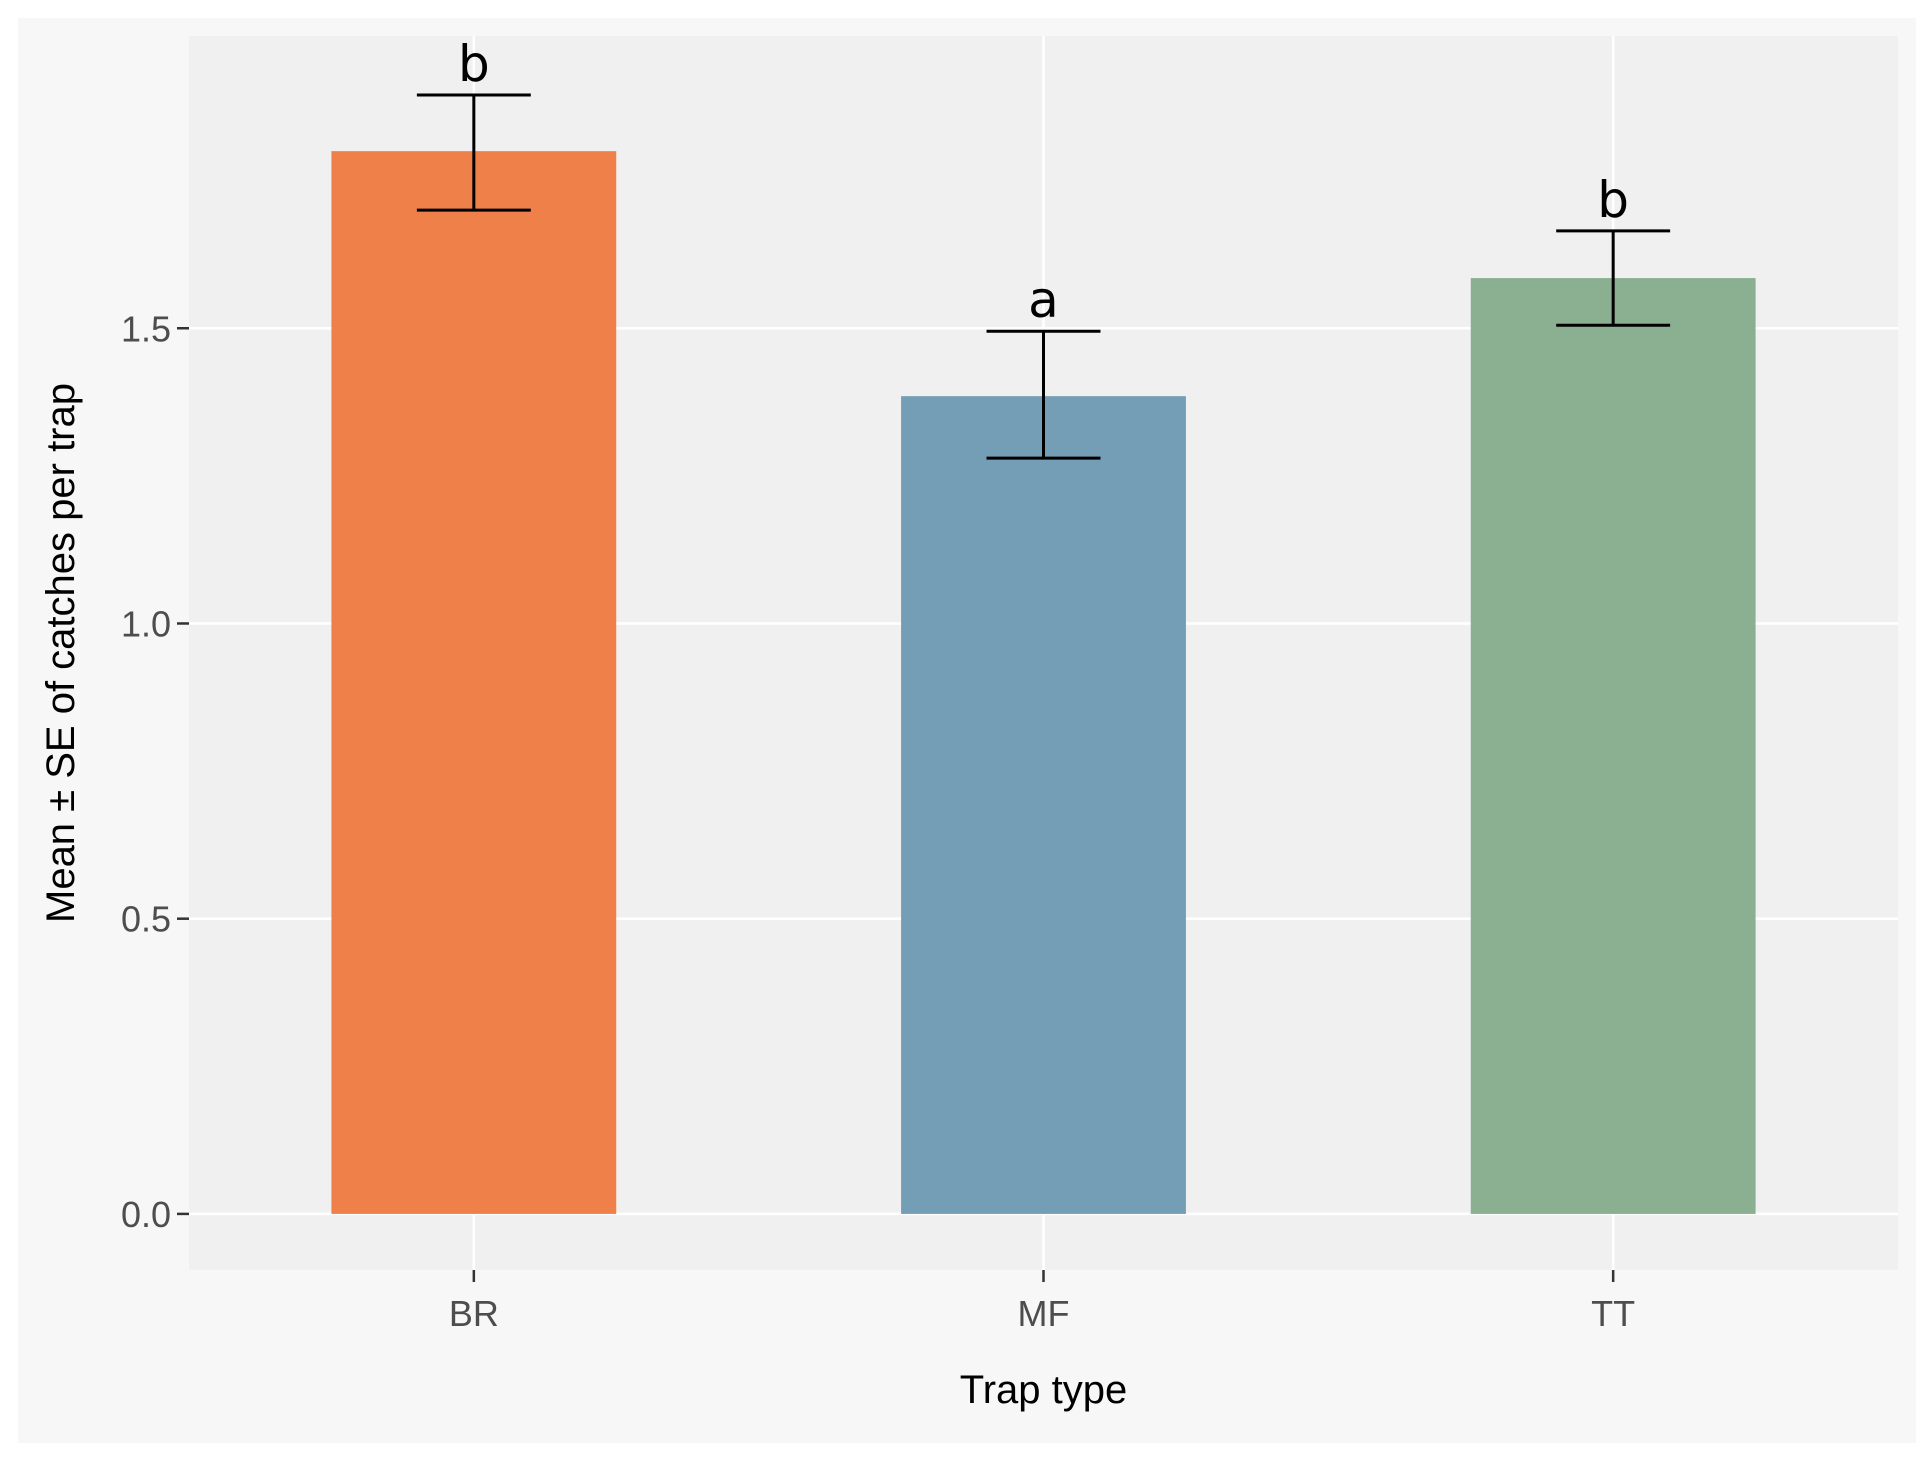 The width and height of the screenshot is (1926, 1458). I want to click on significance-letter-tt: b, so click(1613, 200).